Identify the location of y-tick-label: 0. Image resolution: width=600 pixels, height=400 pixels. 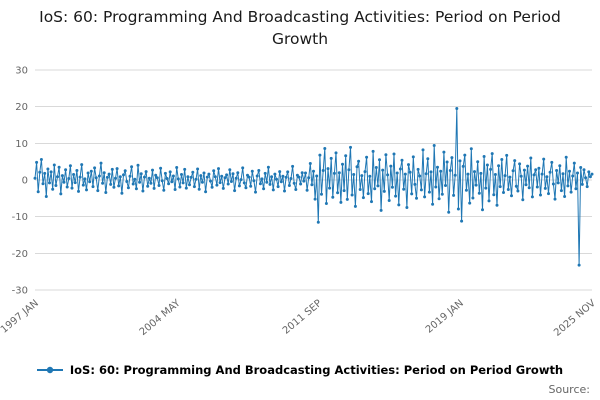
(25, 181).